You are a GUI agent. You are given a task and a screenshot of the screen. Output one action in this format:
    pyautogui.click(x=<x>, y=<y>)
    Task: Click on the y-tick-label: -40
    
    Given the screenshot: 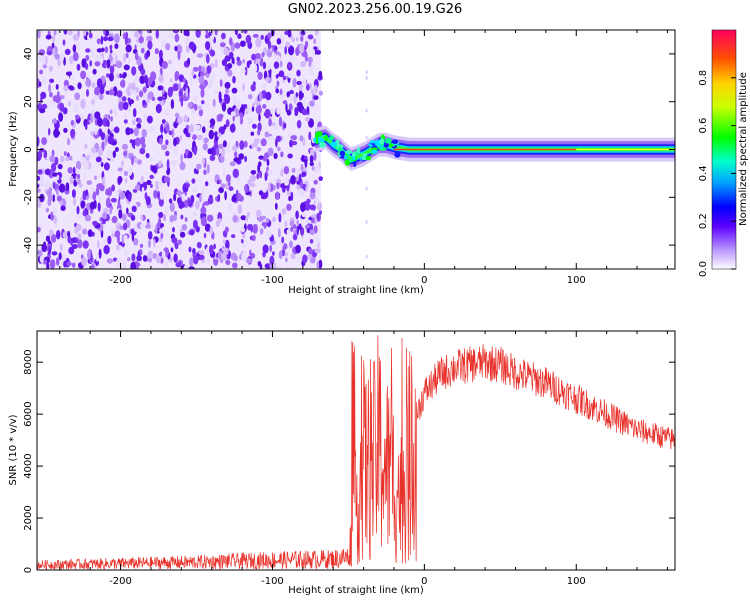 What is the action you would take?
    pyautogui.click(x=28, y=245)
    